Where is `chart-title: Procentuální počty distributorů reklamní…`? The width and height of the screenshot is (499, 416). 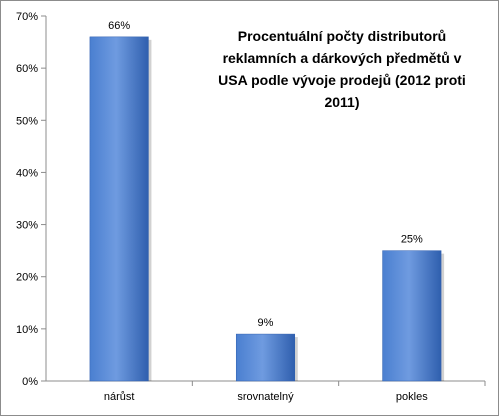 chart-title: Procentuální počty distributorů reklamní… is located at coordinates (342, 69).